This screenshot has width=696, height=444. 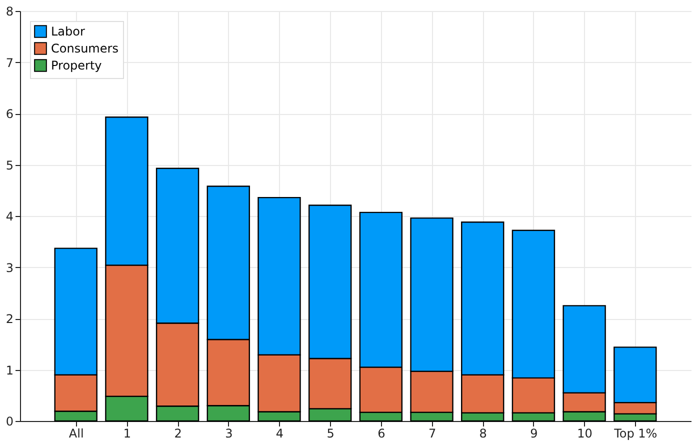 What do you see at coordinates (330, 433) in the screenshot?
I see `x-tick-label: 5` at bounding box center [330, 433].